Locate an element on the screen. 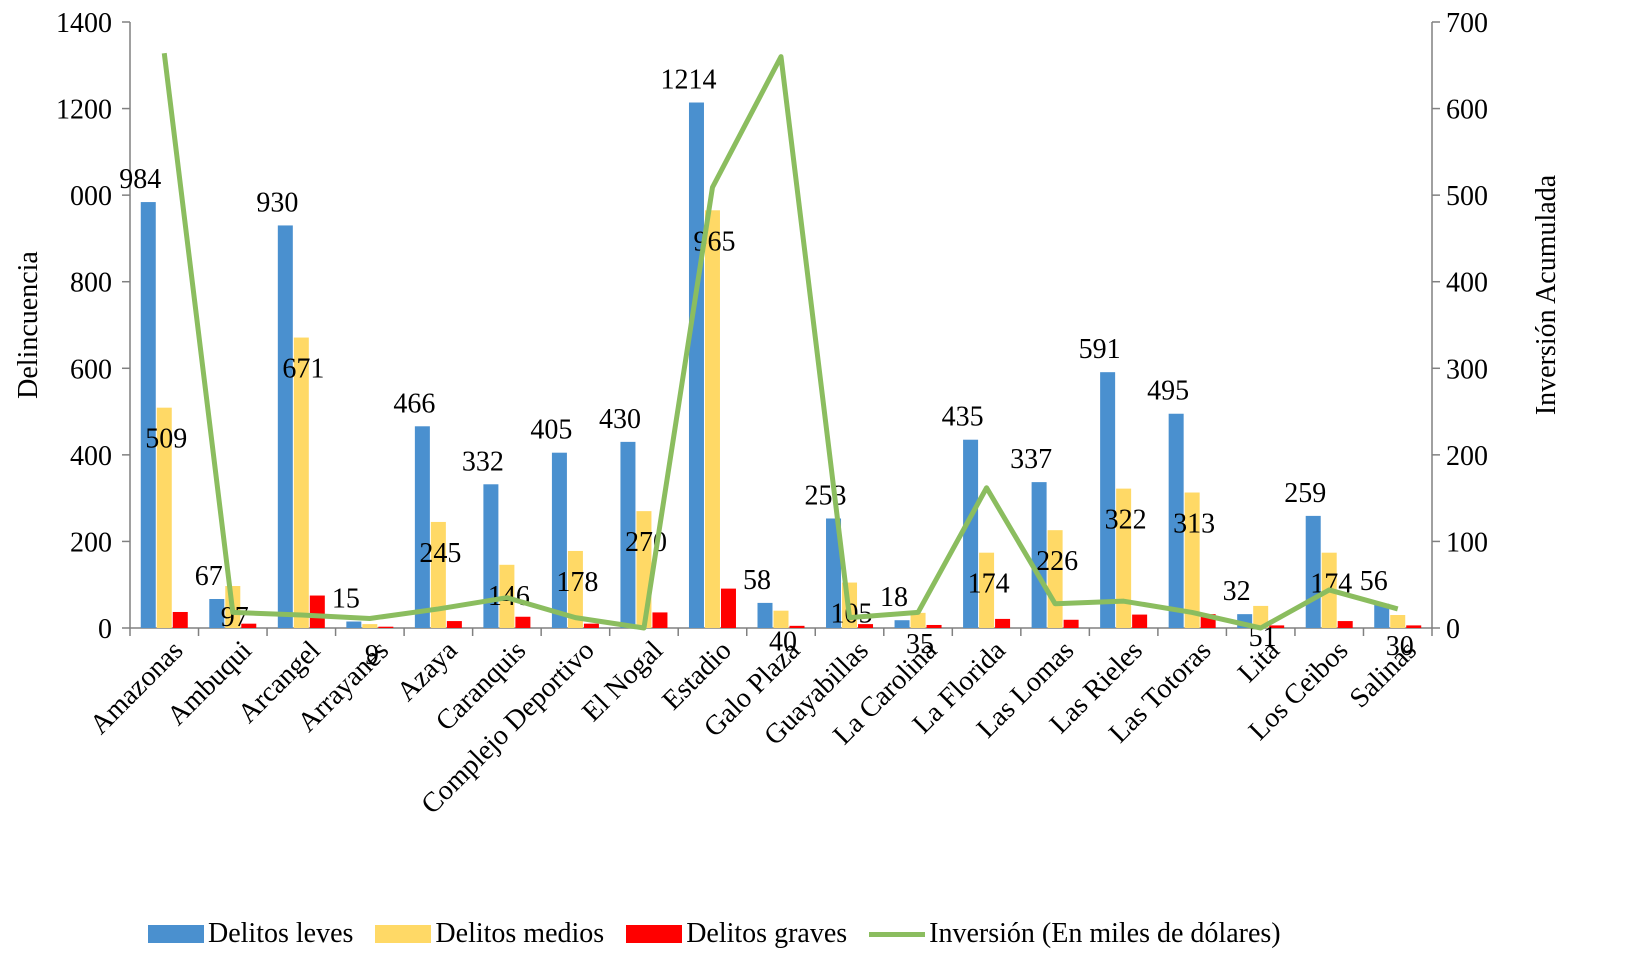 This screenshot has height=954, width=1641. legend-item: Delitos medios is located at coordinates (489, 934).